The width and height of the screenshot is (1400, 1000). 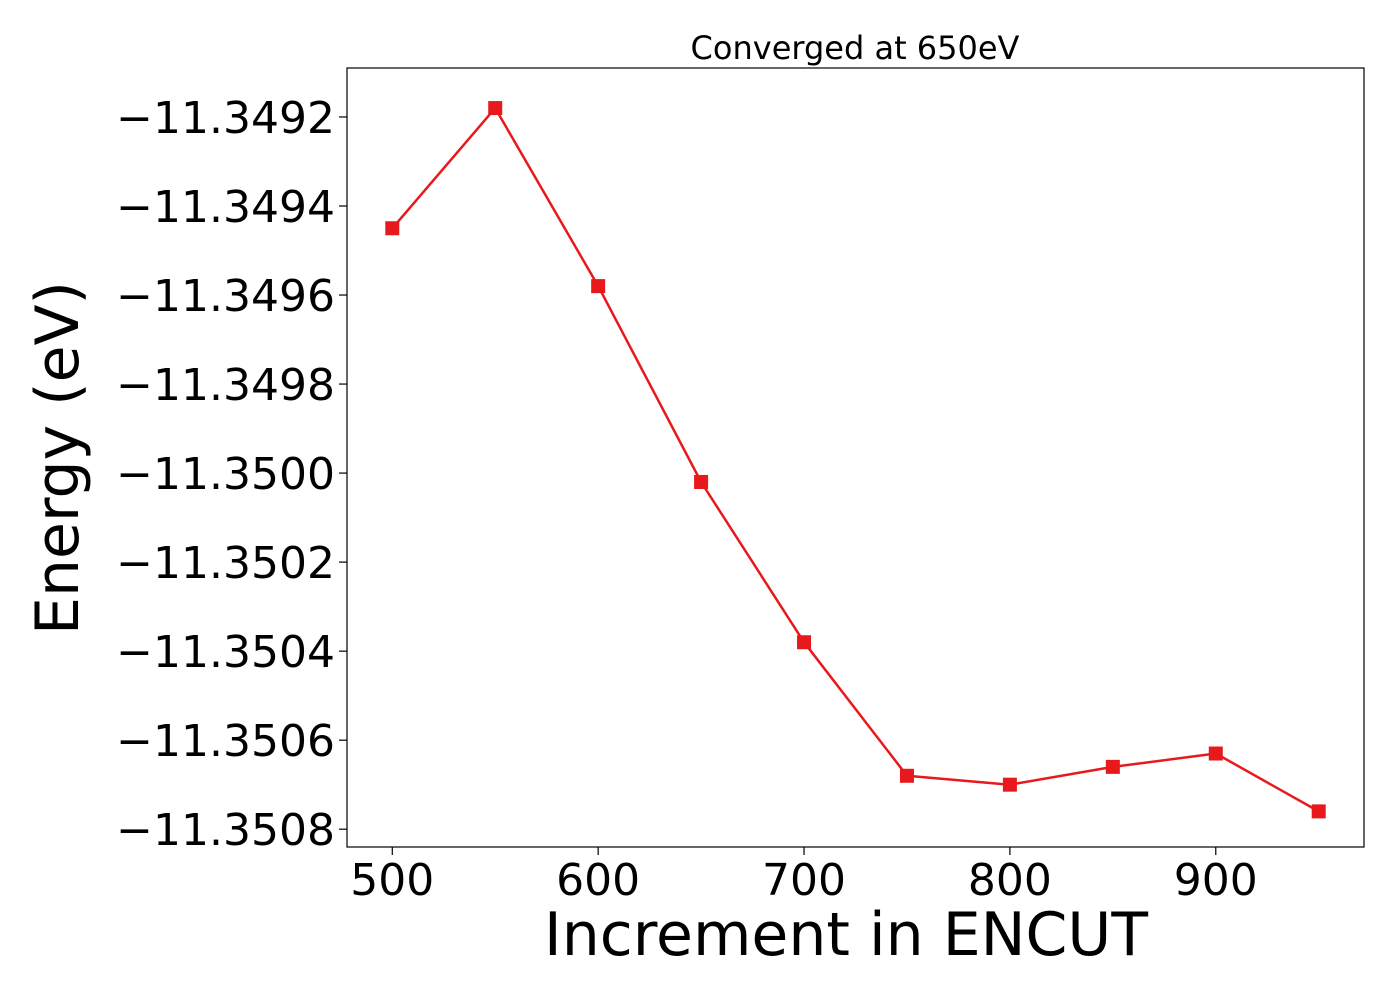 I want to click on x-tick-label: 600, so click(x=598, y=880).